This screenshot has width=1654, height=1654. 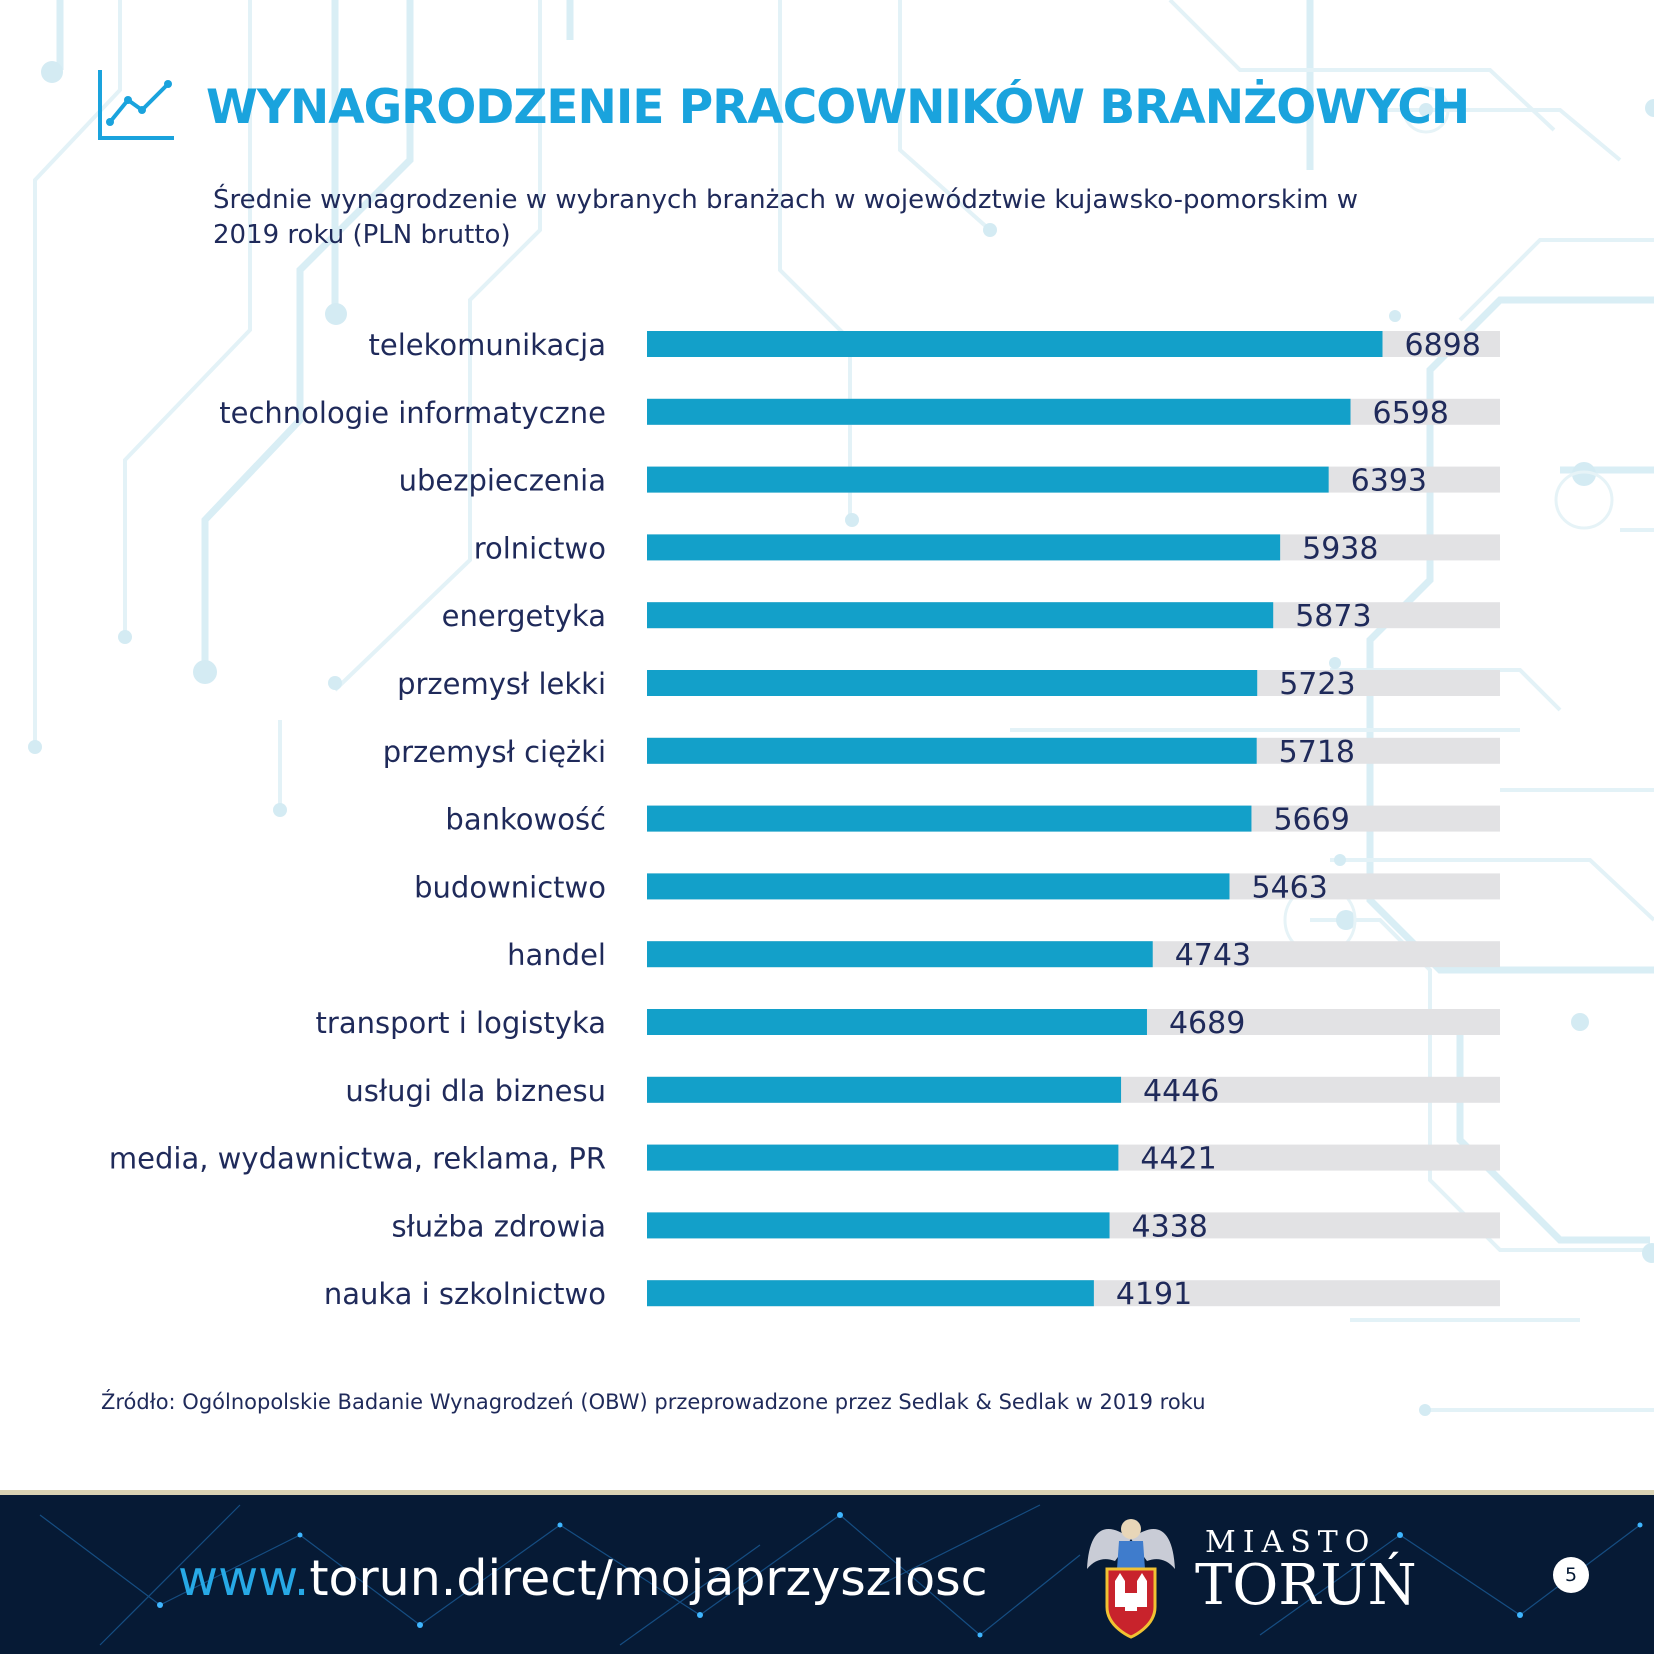 I want to click on value-label: 4191, so click(x=1154, y=1294).